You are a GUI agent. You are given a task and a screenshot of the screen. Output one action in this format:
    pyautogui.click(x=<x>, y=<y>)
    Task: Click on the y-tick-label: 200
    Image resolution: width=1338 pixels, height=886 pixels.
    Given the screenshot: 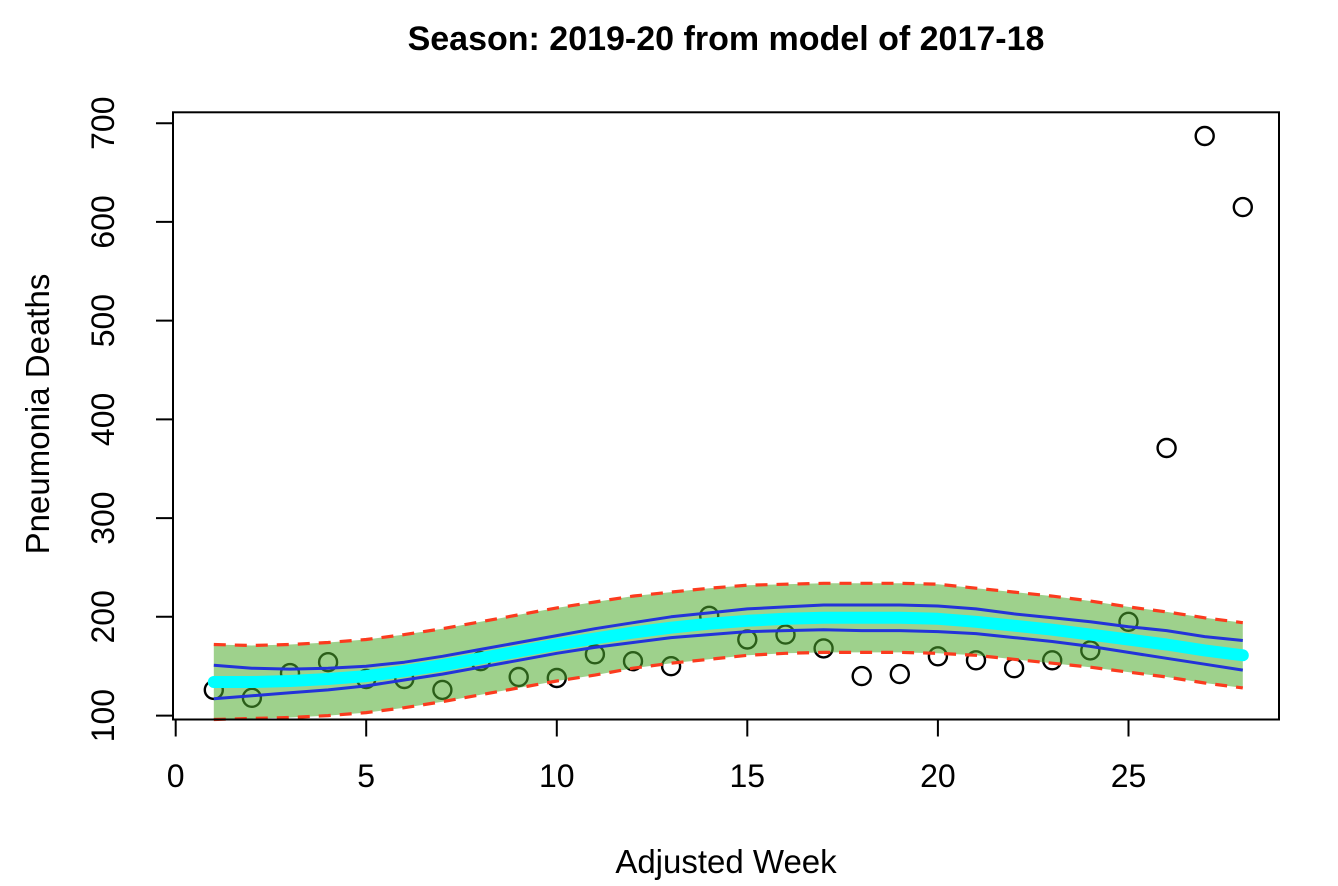 What is the action you would take?
    pyautogui.click(x=103, y=616)
    